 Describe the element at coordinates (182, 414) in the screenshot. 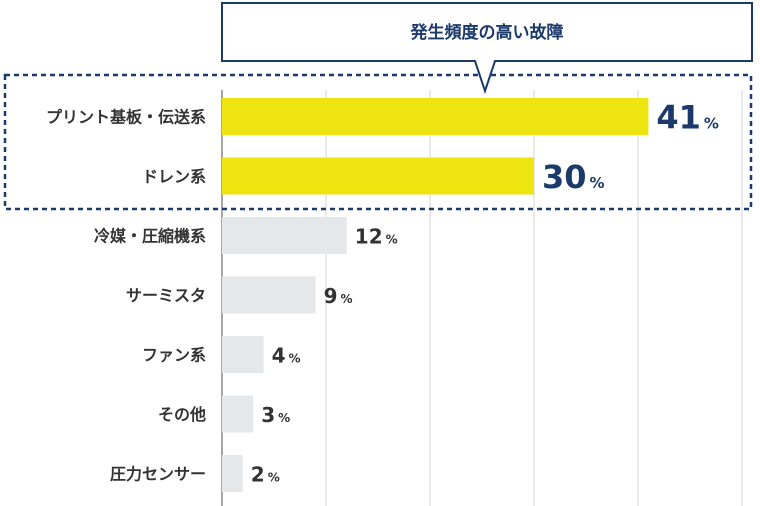

I see `category-label: その他` at that location.